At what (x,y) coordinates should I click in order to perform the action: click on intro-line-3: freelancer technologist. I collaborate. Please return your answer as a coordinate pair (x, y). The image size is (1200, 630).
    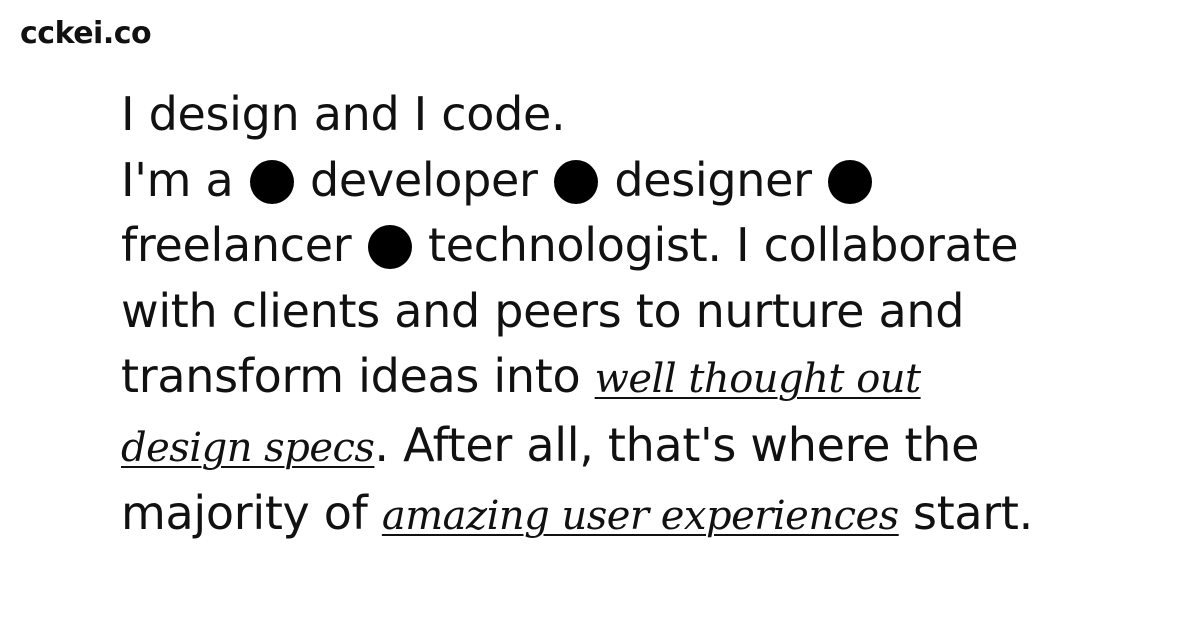
    Looking at the image, I should click on (611, 246).